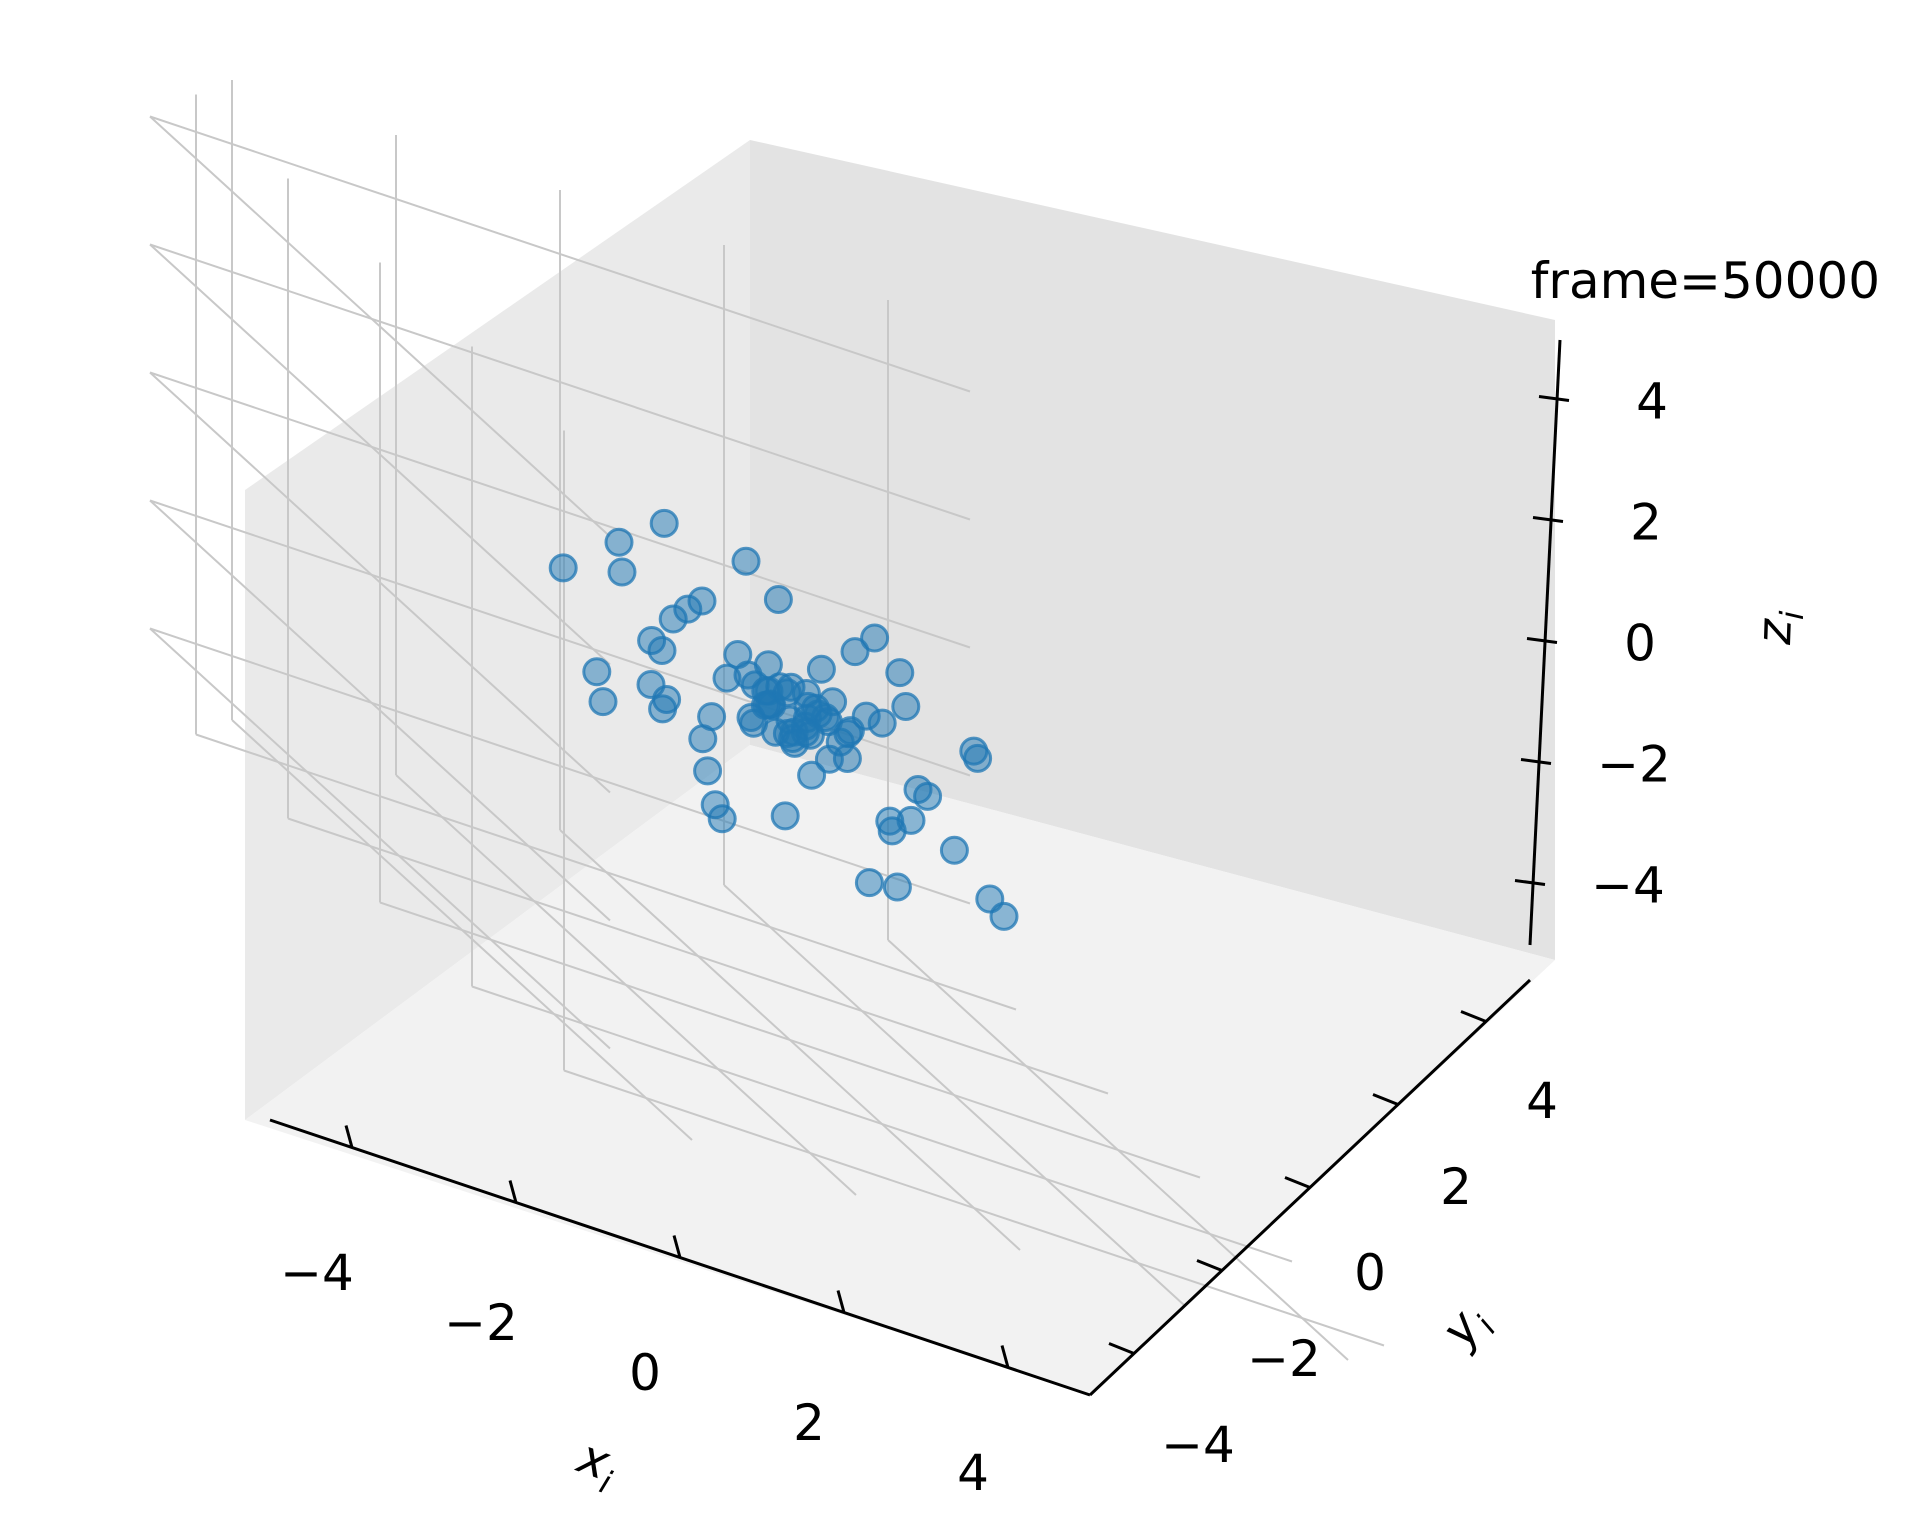 This screenshot has width=1912, height=1538. What do you see at coordinates (481, 1323) in the screenshot?
I see `x-tick-label: −2` at bounding box center [481, 1323].